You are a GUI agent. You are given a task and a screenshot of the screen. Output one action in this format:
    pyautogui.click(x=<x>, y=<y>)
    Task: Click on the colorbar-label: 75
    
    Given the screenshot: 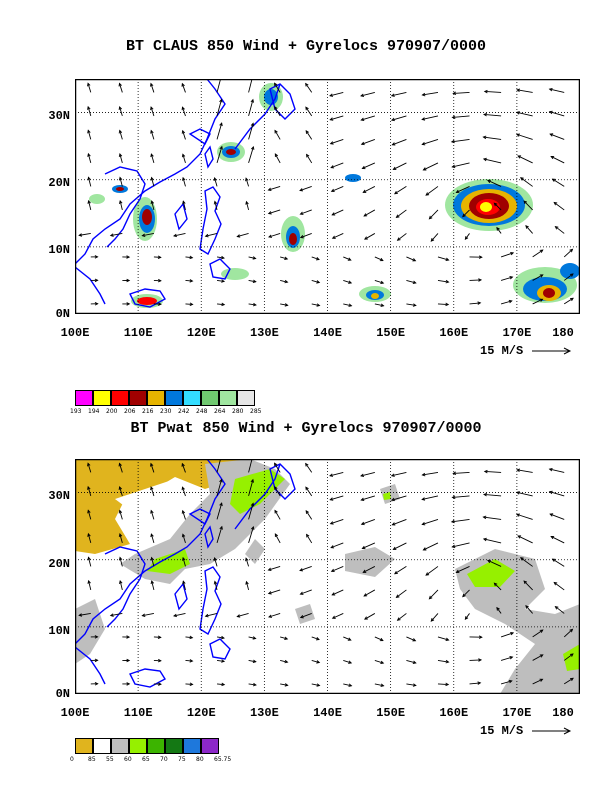 What is the action you would take?
    pyautogui.click(x=182, y=759)
    